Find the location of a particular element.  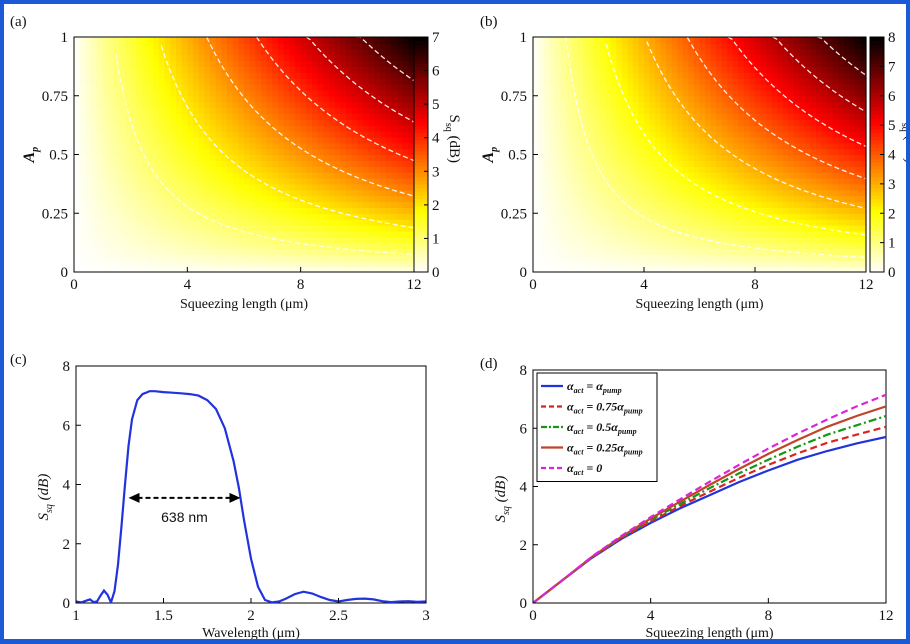

x-tick-label: 1 is located at coordinates (76, 616).